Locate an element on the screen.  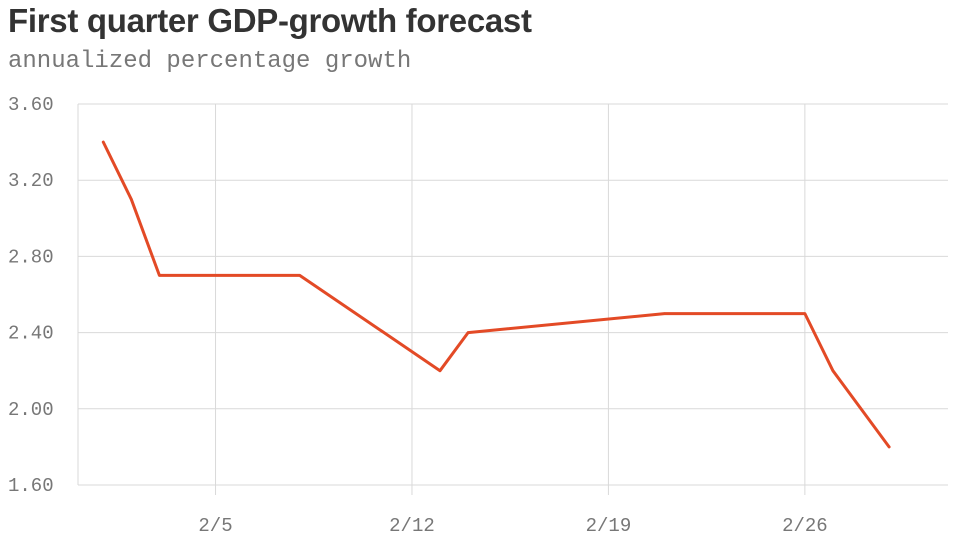
y-tick-label: 1.60 is located at coordinates (31, 486).